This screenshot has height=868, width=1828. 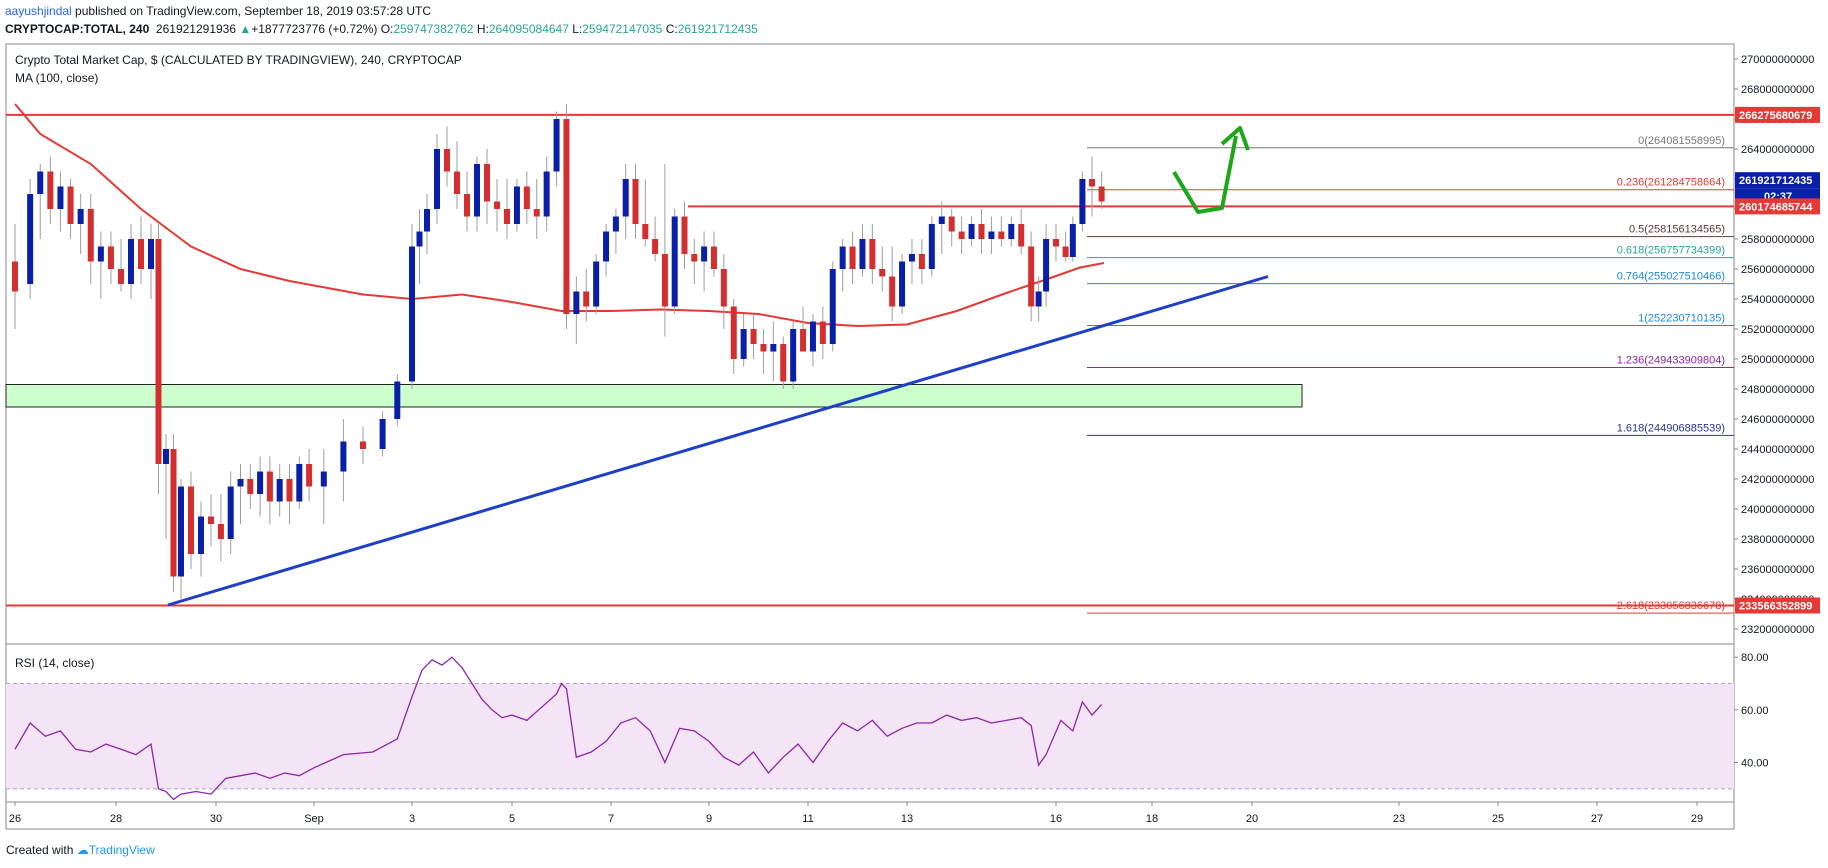 I want to click on support-price-tag, so click(x=1777, y=206).